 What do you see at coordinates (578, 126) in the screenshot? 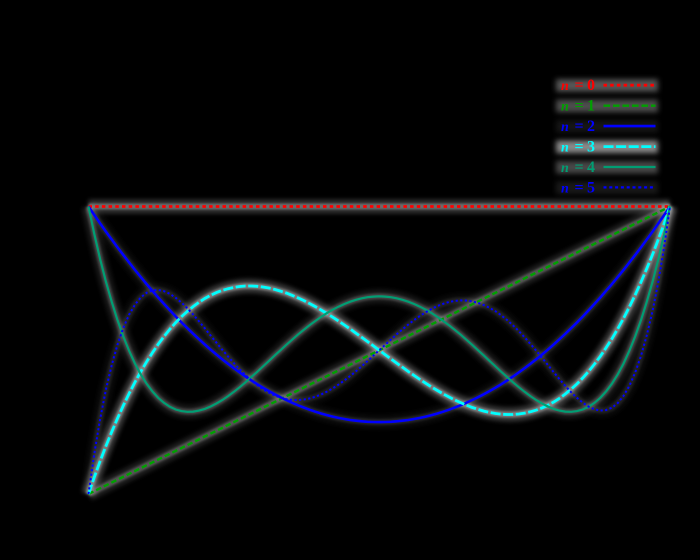
I see `svg-text:n=2: n = 2` at bounding box center [578, 126].